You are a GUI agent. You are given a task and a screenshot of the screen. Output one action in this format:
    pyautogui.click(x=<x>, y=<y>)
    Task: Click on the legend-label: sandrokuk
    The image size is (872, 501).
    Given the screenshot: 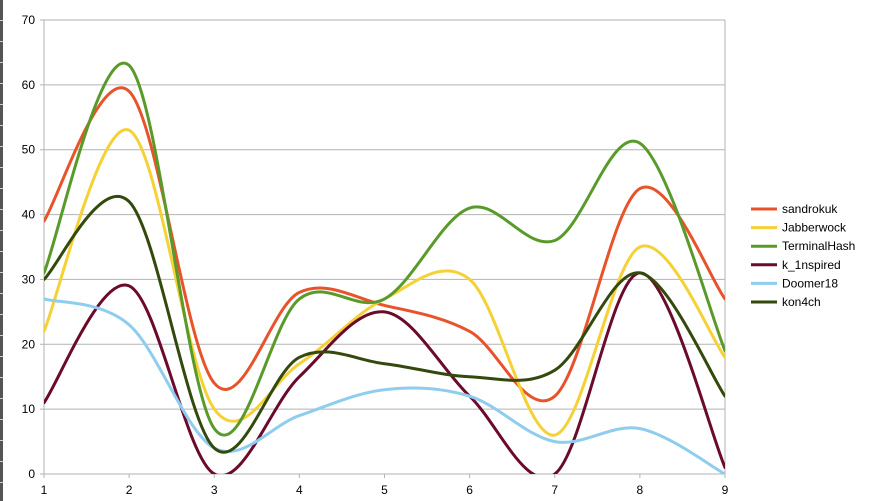 What is the action you would take?
    pyautogui.click(x=810, y=209)
    